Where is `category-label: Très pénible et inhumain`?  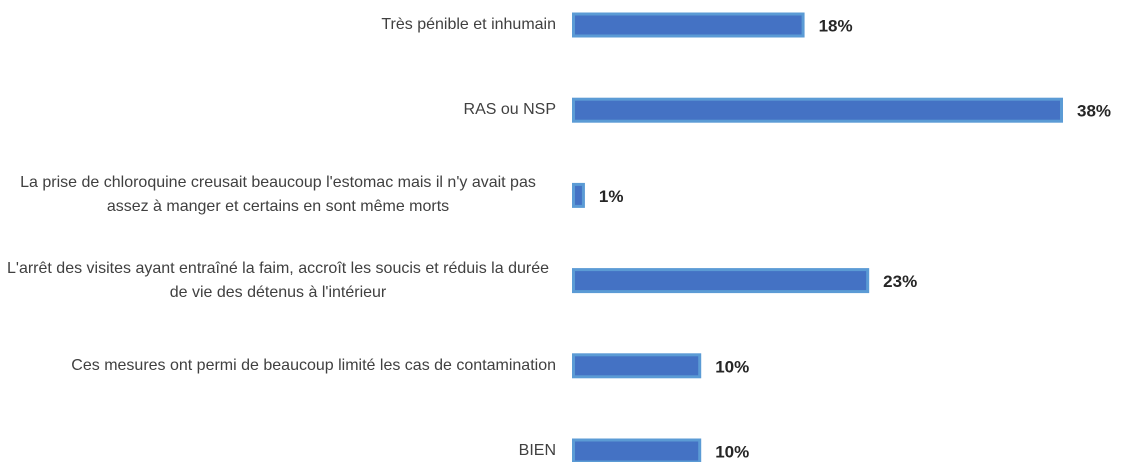 category-label: Très pénible et inhumain is located at coordinates (278, 25).